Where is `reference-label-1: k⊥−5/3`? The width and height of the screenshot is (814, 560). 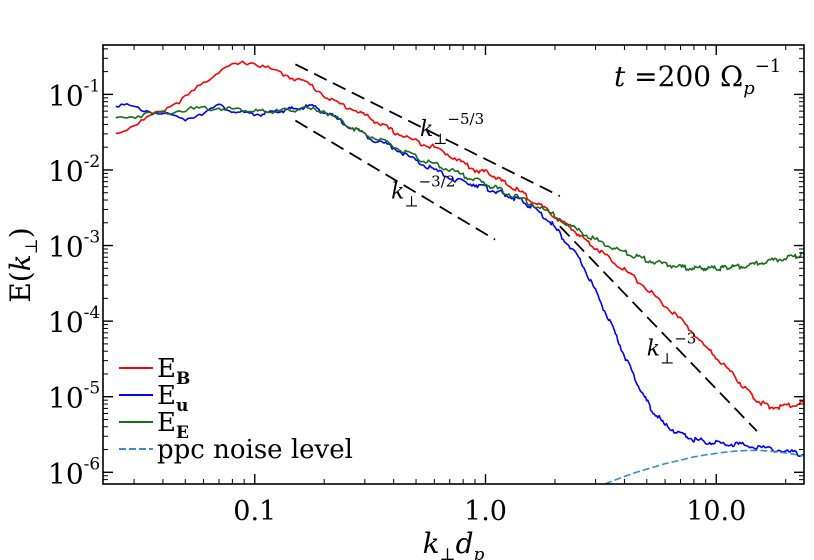
reference-label-1: k⊥−5/3 is located at coordinates (452, 129).